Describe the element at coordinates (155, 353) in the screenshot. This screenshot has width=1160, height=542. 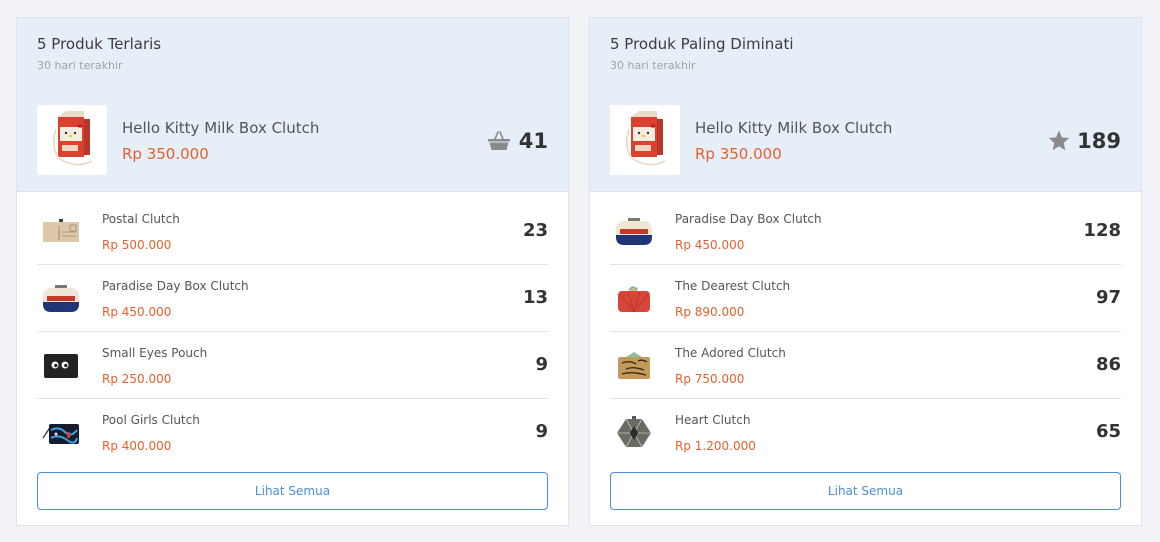
I see `product-name: Small Eyes Pouch` at that location.